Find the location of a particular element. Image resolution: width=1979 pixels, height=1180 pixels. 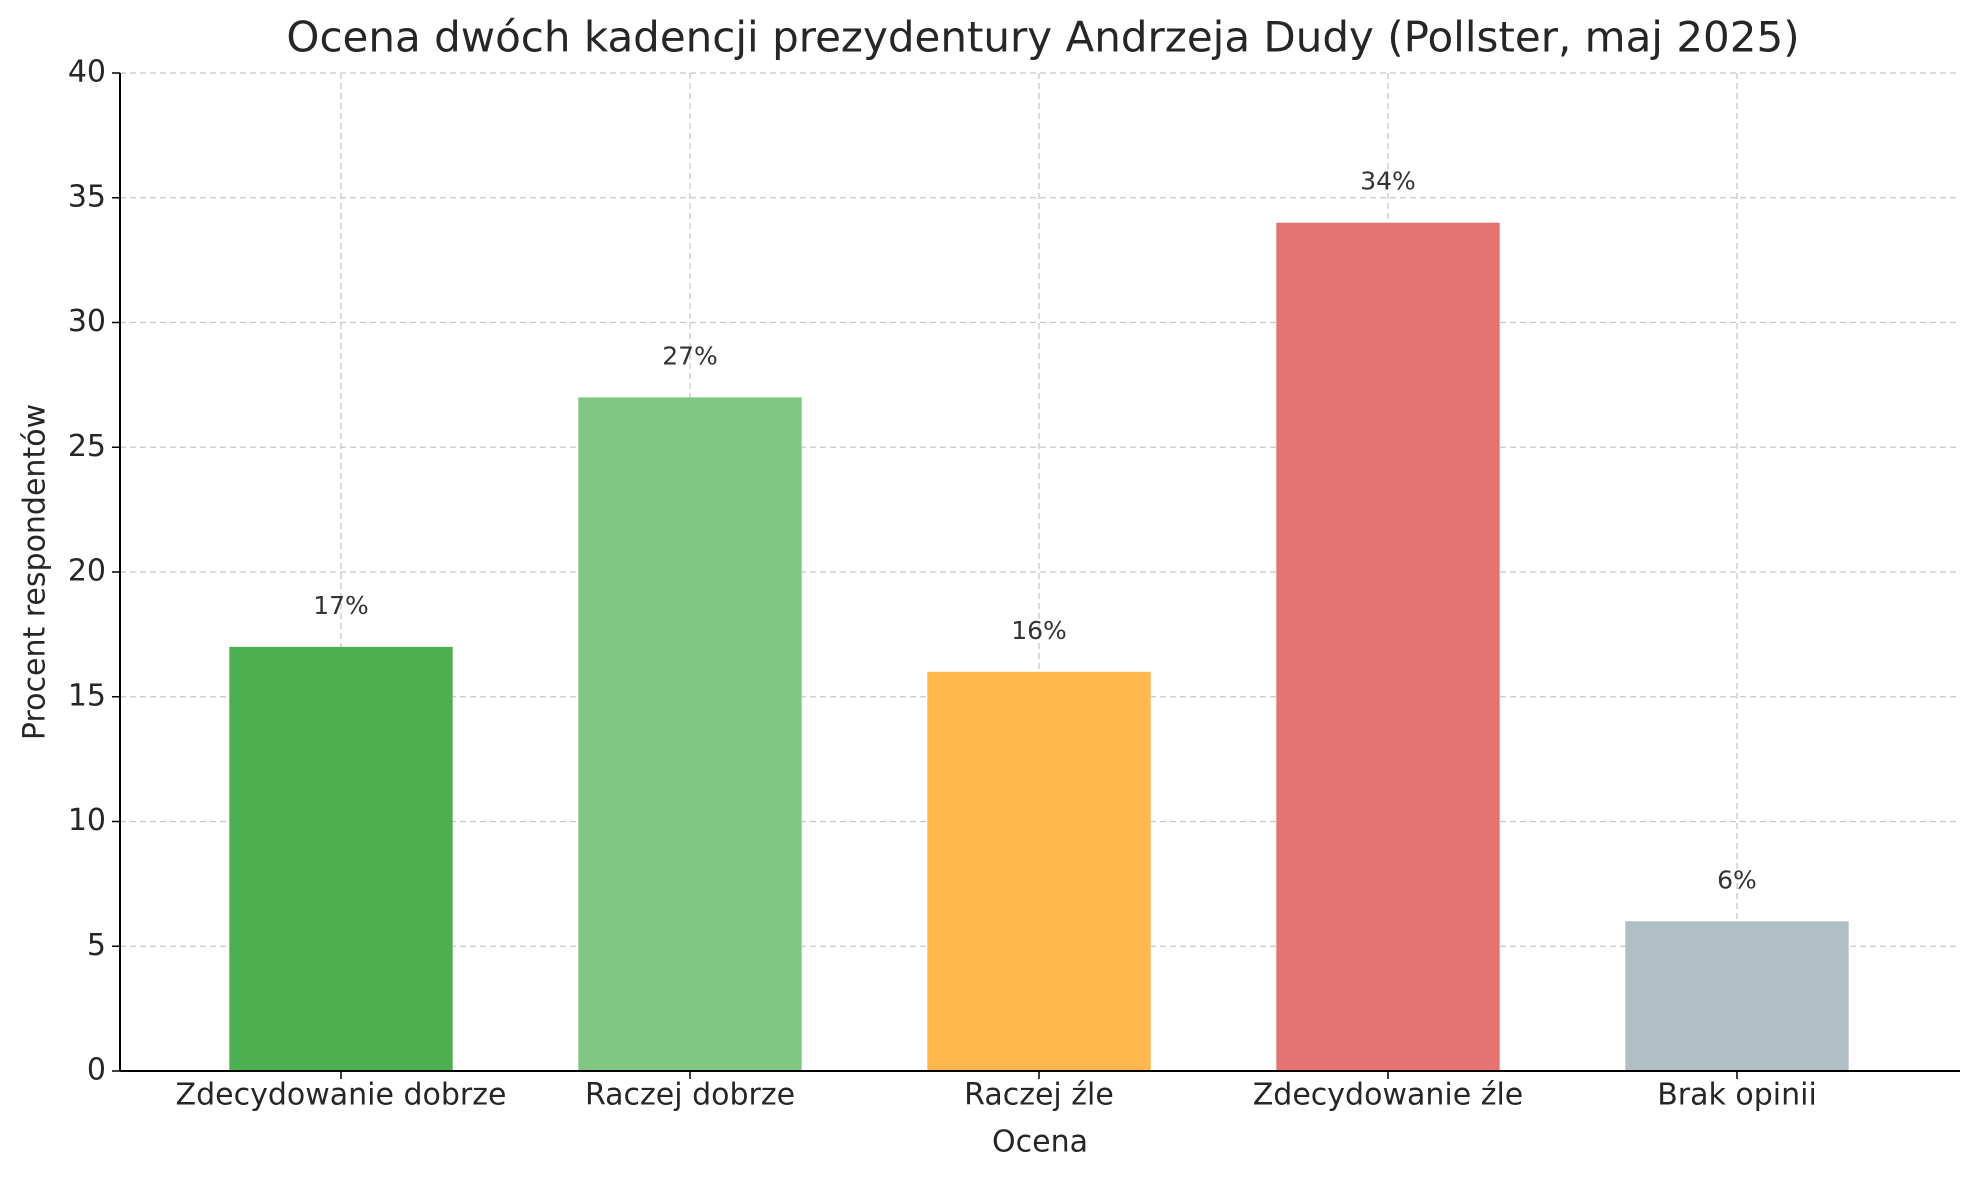

value-label: 17% is located at coordinates (341, 605).